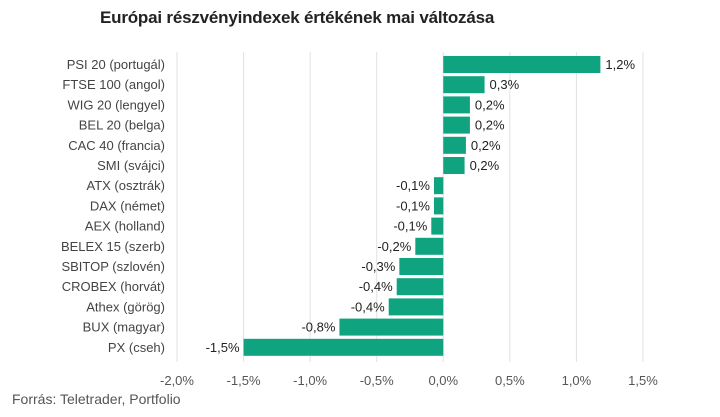  Describe the element at coordinates (310, 380) in the screenshot. I see `x-tick-label: -1,0%` at that location.